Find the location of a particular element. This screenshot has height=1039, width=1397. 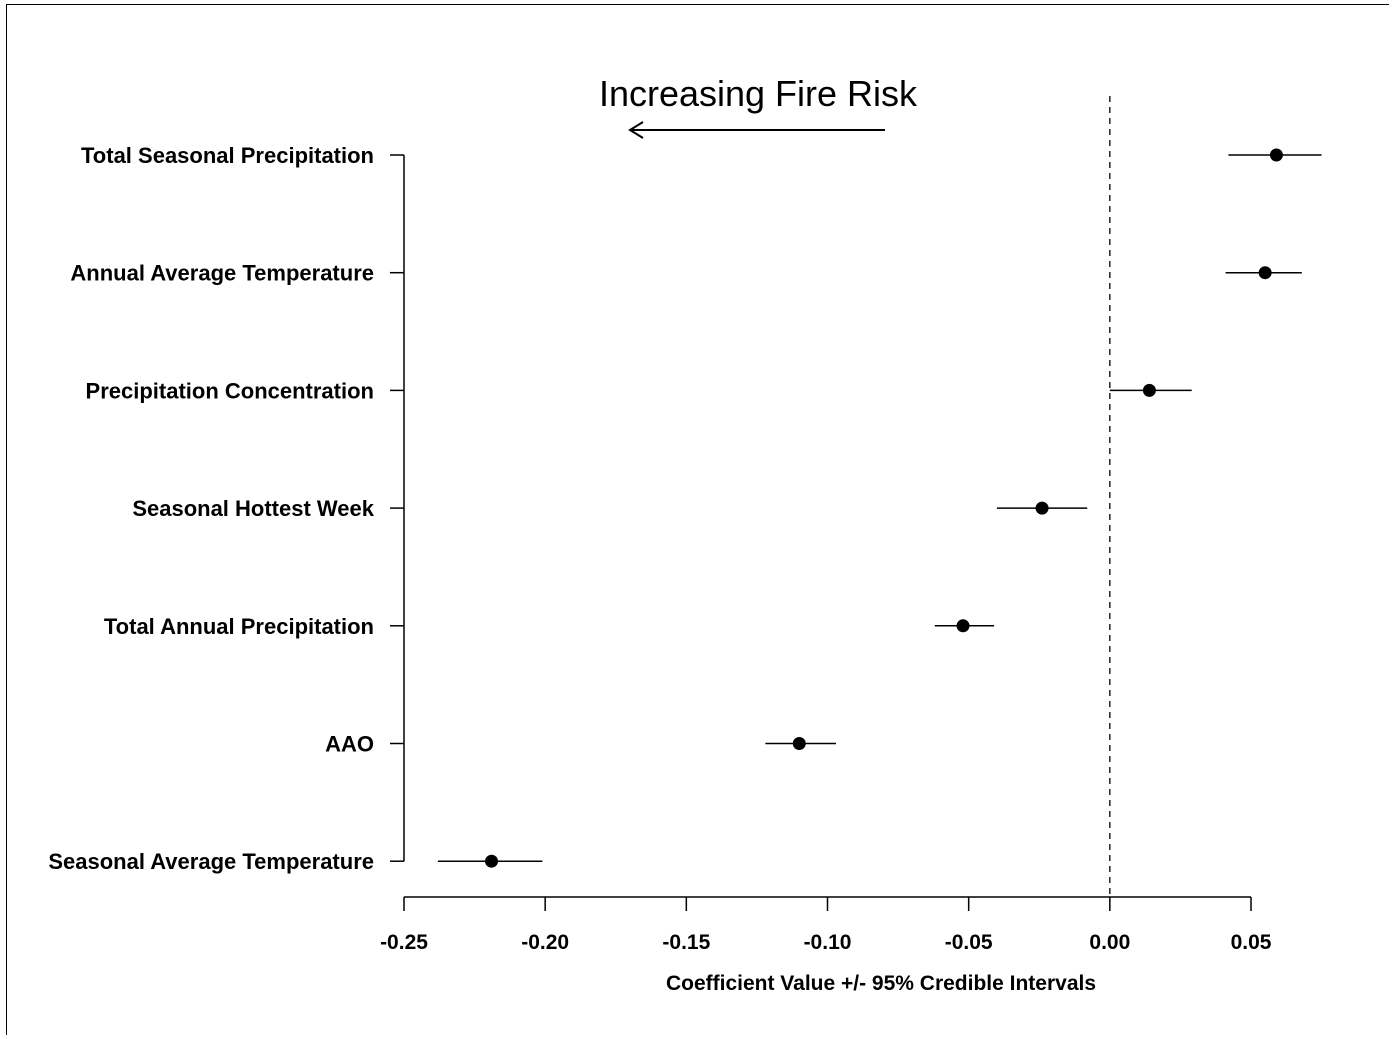

y-tick-label: Precipitation Concentration is located at coordinates (230, 390).